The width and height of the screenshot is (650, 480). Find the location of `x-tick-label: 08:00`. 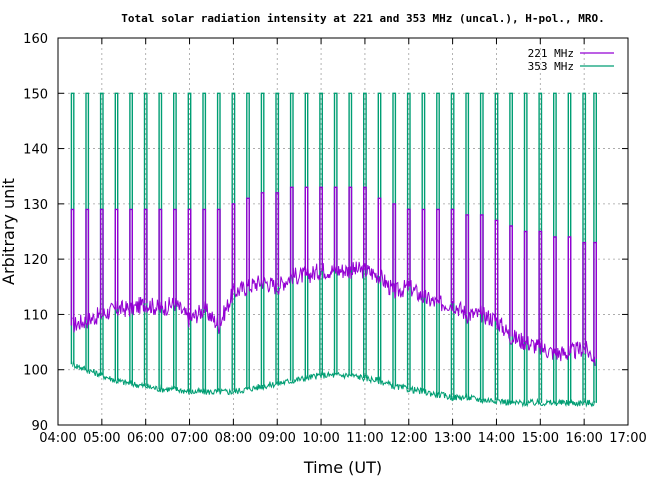

x-tick-label: 08:00 is located at coordinates (233, 438).